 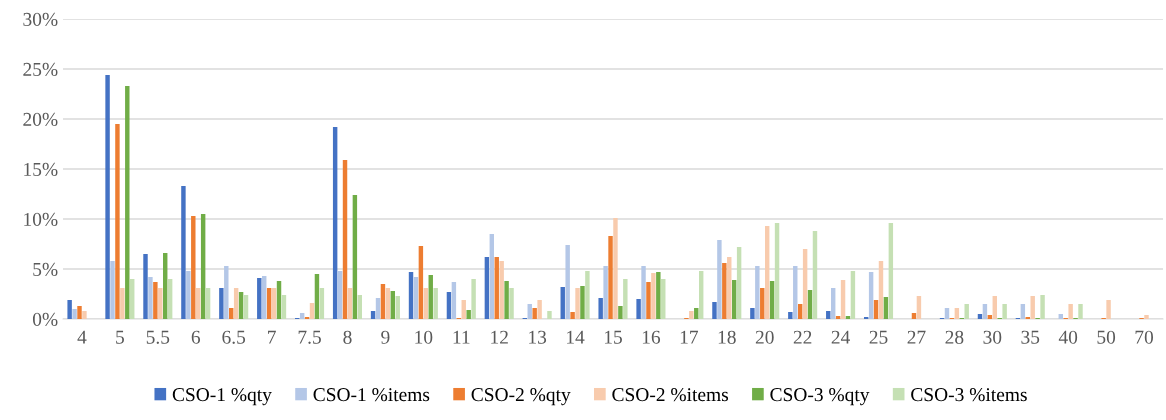 I want to click on x-tick-label: 28, so click(x=954, y=337).